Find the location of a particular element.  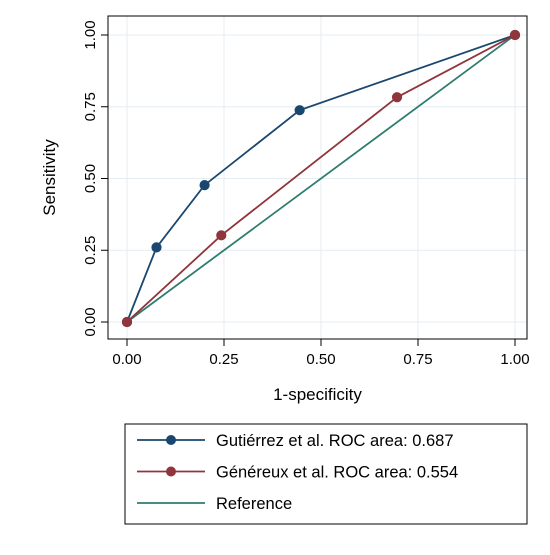

x-tick-label: 0.75 is located at coordinates (417, 359).